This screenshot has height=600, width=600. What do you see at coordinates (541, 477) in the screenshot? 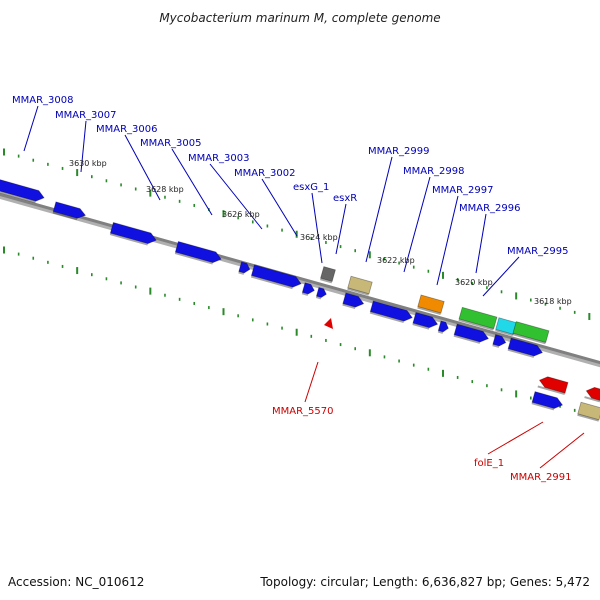
I see `gene-label: MMAR_2991` at bounding box center [541, 477].